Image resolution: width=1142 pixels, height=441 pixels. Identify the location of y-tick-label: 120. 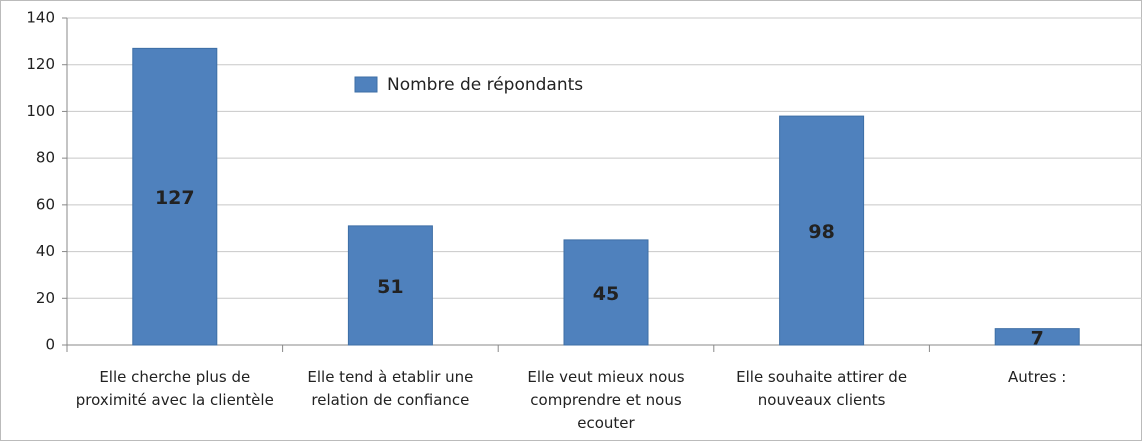
(40, 64).